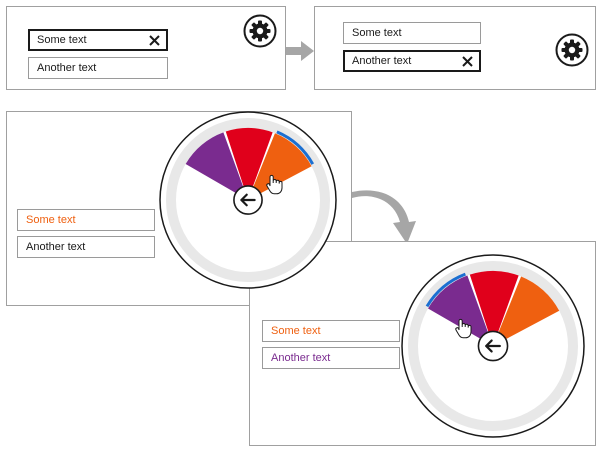  What do you see at coordinates (98, 68) in the screenshot?
I see `step1-another-text-field: Another text` at bounding box center [98, 68].